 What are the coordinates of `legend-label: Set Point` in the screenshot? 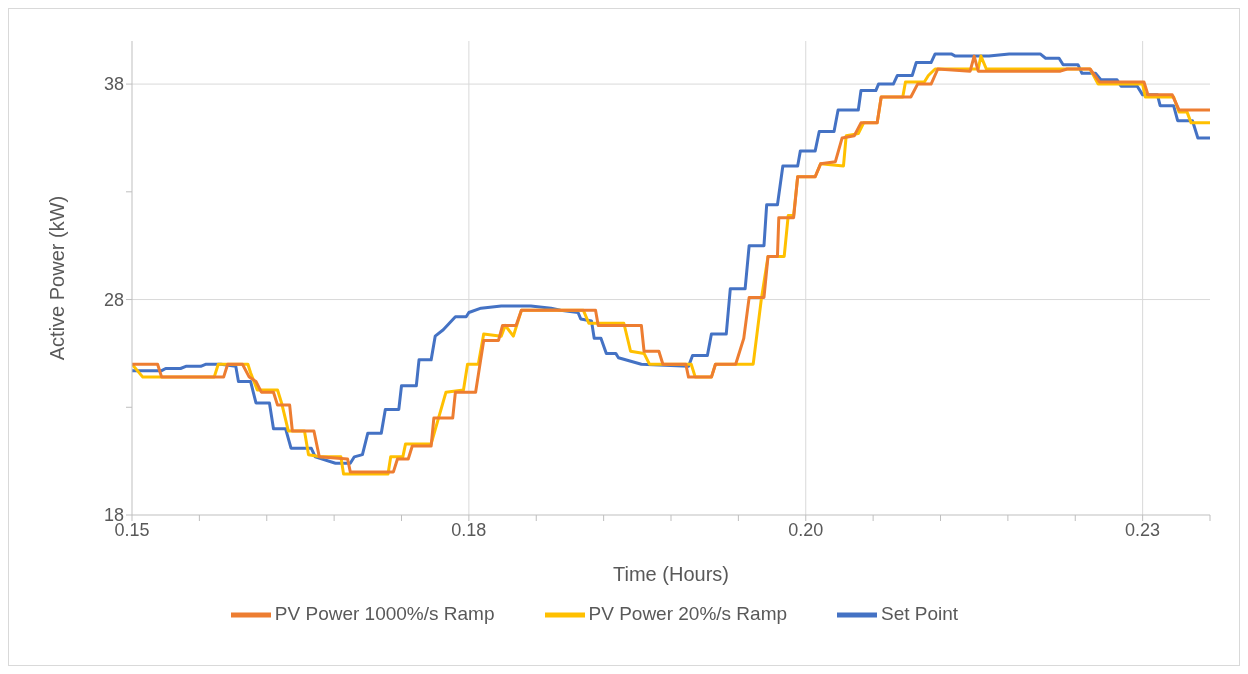 It's located at (920, 614).